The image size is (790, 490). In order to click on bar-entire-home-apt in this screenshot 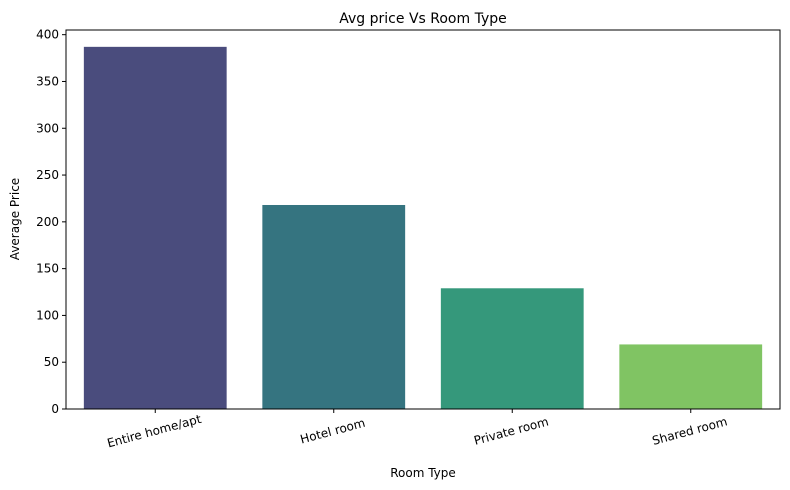, I will do `click(155, 227)`.